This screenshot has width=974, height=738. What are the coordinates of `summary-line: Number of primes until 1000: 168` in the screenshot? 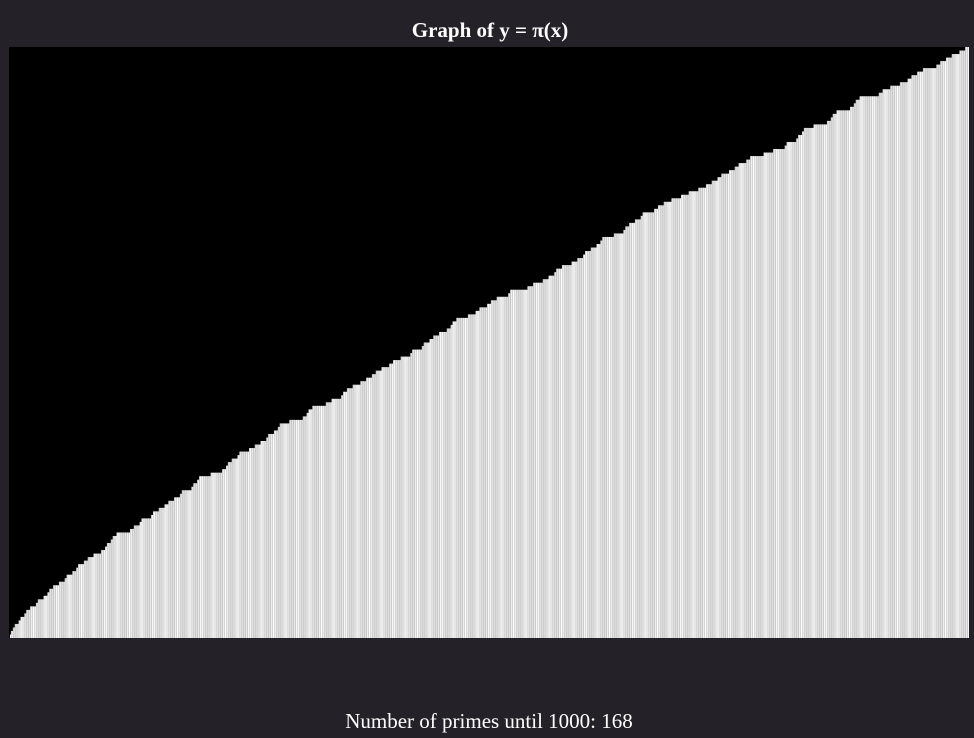 It's located at (487, 721).